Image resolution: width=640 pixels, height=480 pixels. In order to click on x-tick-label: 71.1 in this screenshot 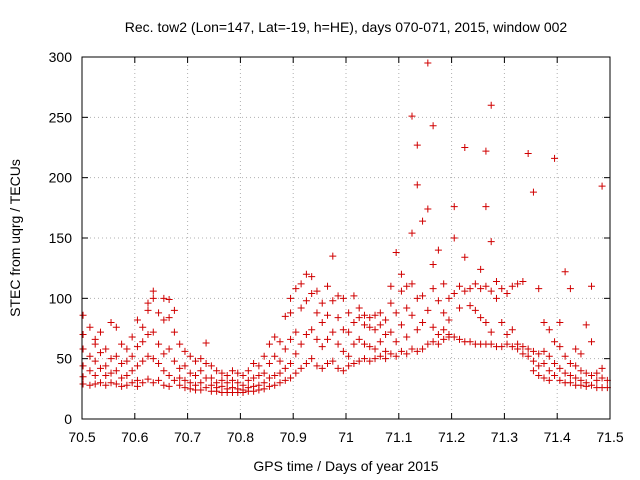, I will do `click(398, 437)`.